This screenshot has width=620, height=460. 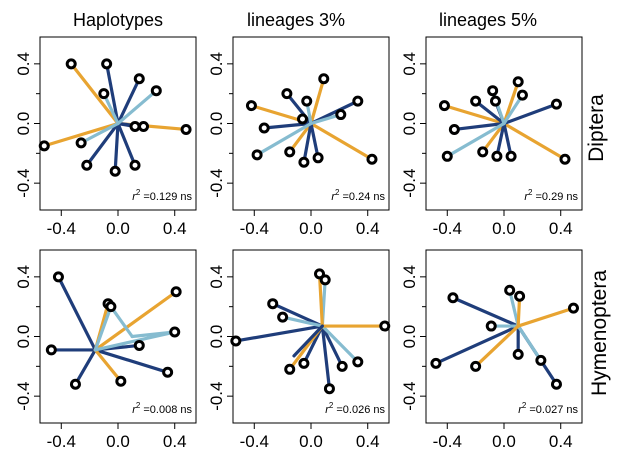 I want to click on r-squared-value: =0.008 ns, so click(x=167, y=410).